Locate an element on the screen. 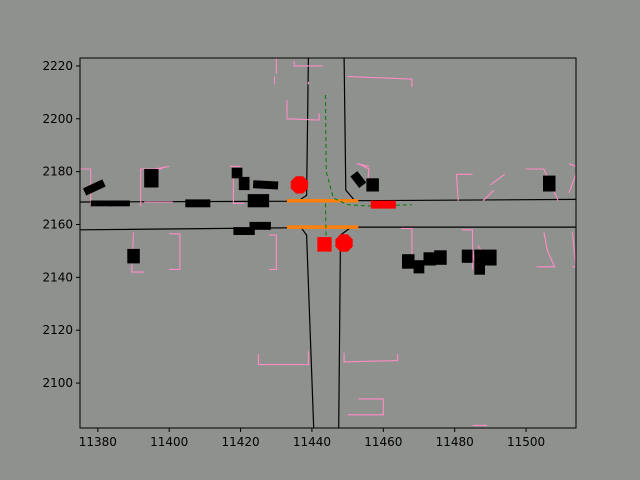  x-axis: 11380 11400 11420 11440 11460 11480 11500 is located at coordinates (312, 438).